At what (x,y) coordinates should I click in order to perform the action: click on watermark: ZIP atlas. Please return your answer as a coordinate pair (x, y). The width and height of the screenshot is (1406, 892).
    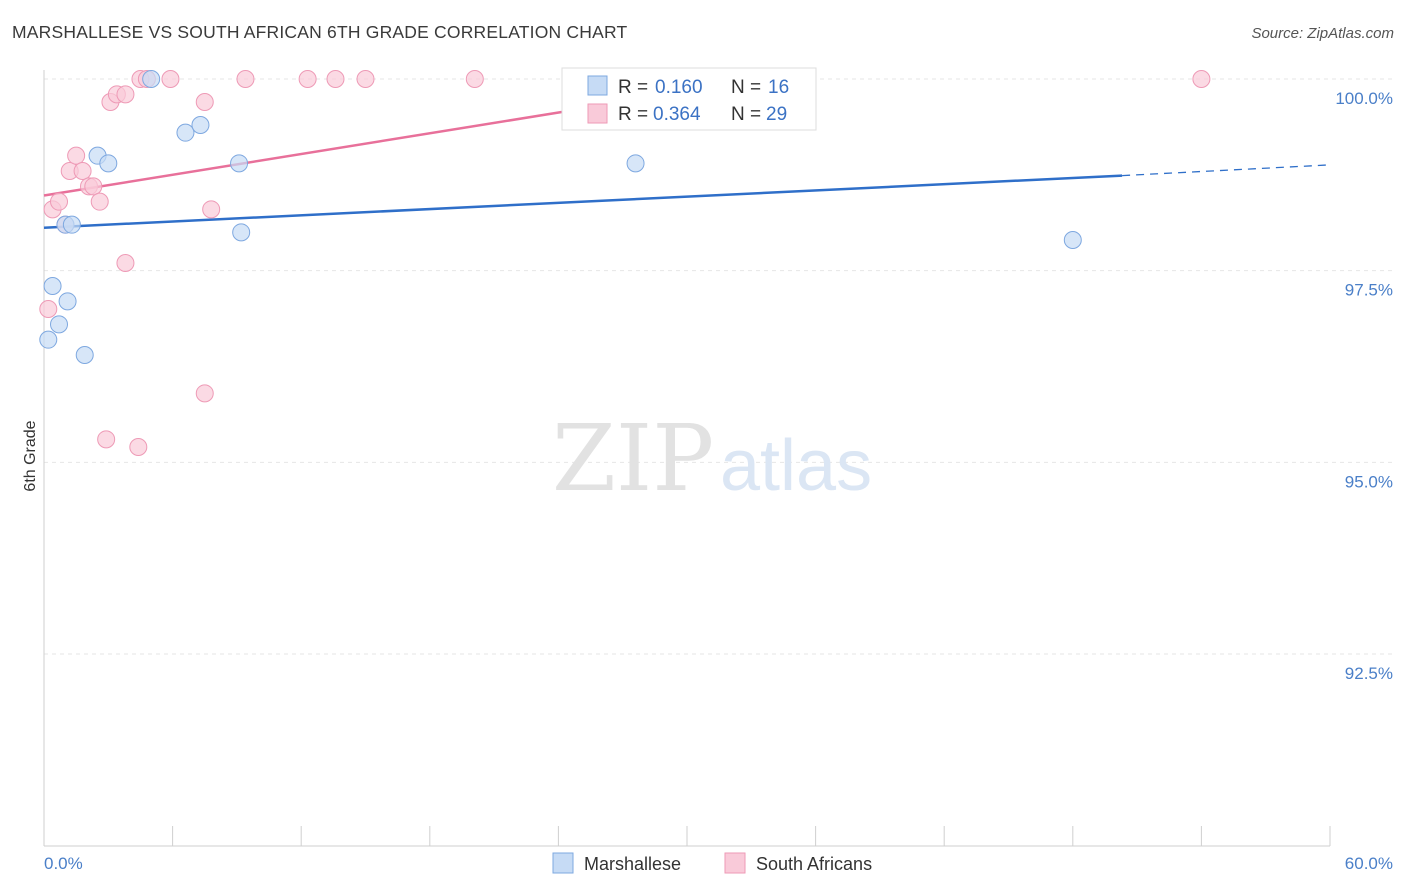
    Looking at the image, I should click on (712, 458).